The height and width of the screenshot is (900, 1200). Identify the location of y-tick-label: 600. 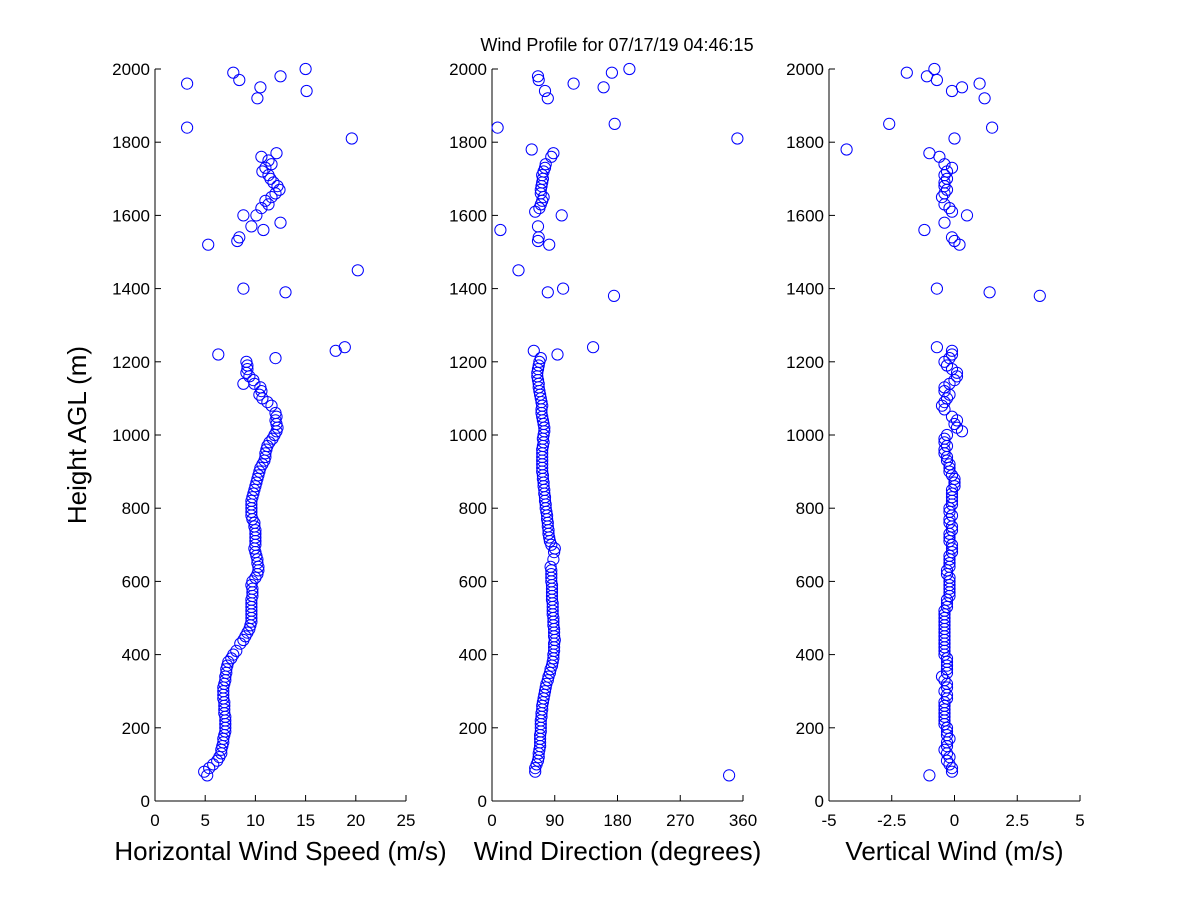
(473, 581).